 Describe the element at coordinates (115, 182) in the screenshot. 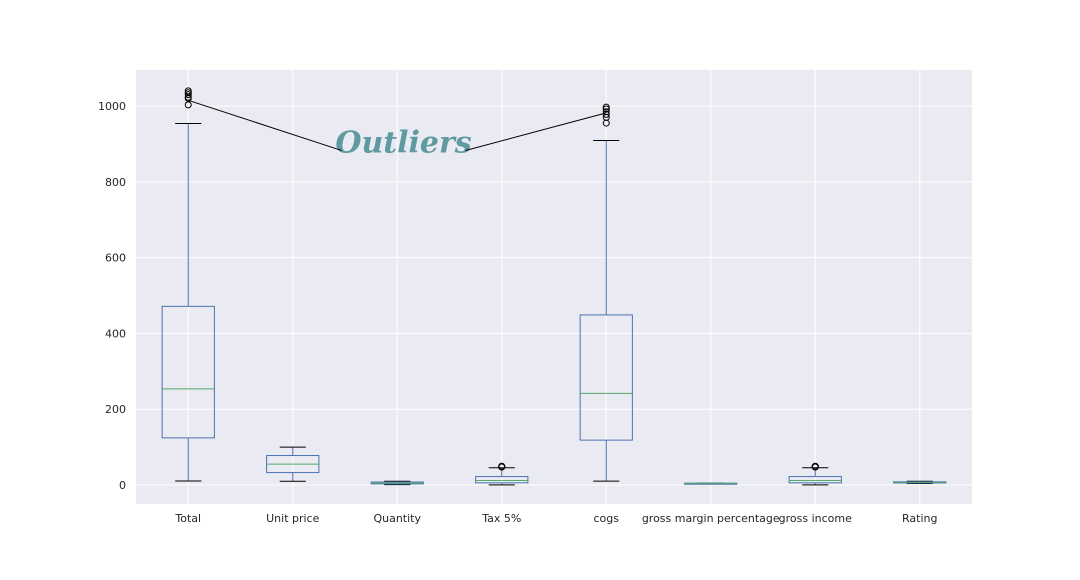

I see `y-tick-label: 800` at that location.